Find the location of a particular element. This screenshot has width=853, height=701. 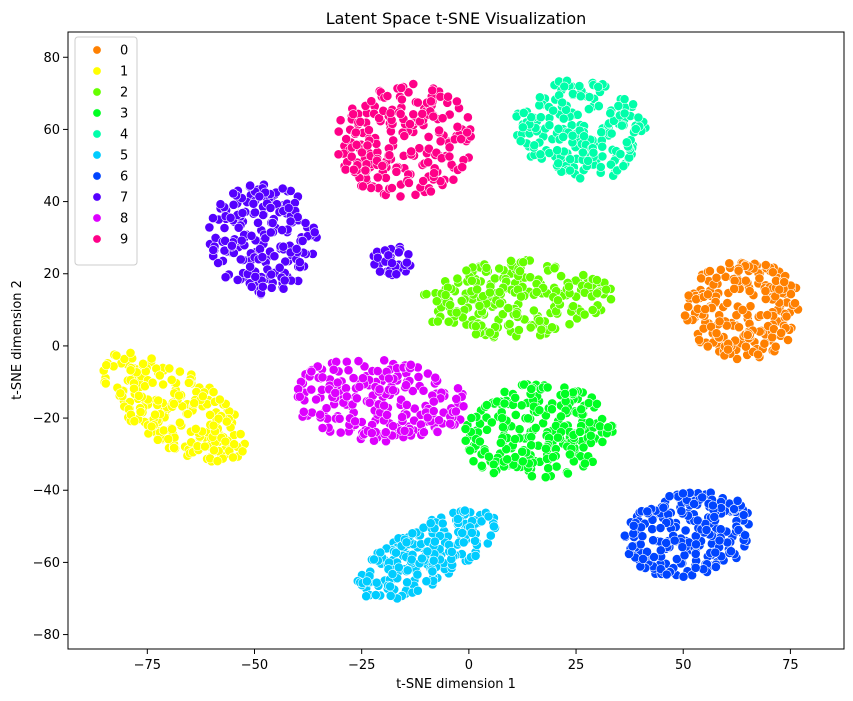

legend-label: 4 is located at coordinates (124, 135).